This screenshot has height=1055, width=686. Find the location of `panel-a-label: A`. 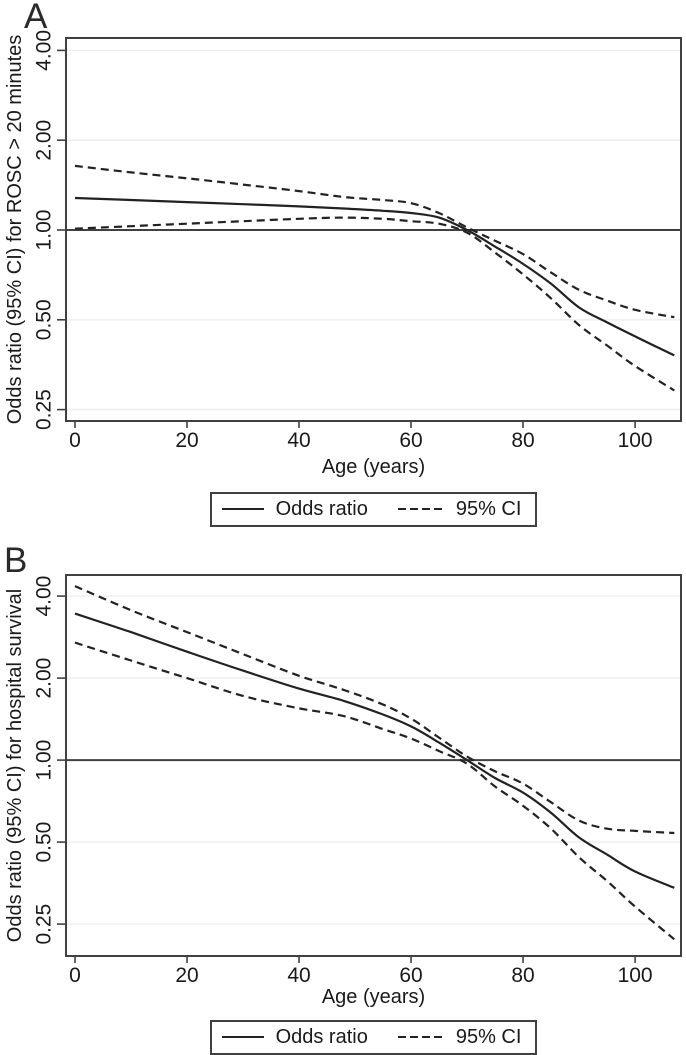

panel-a-label: A is located at coordinates (36, 18).